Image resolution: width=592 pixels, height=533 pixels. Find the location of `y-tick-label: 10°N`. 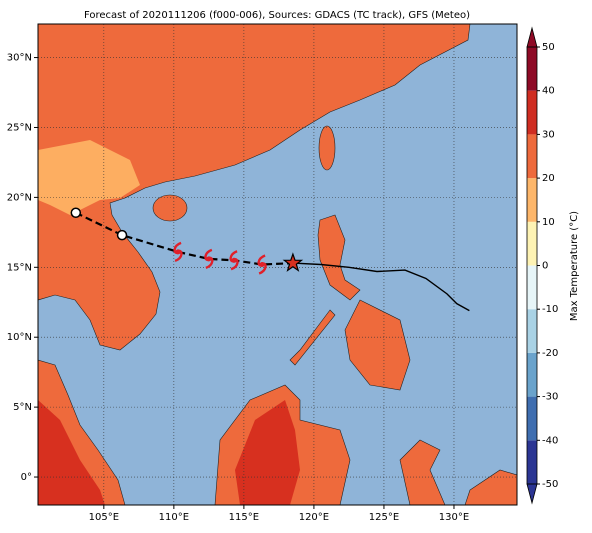

y-tick-label: 10°N is located at coordinates (19, 337).